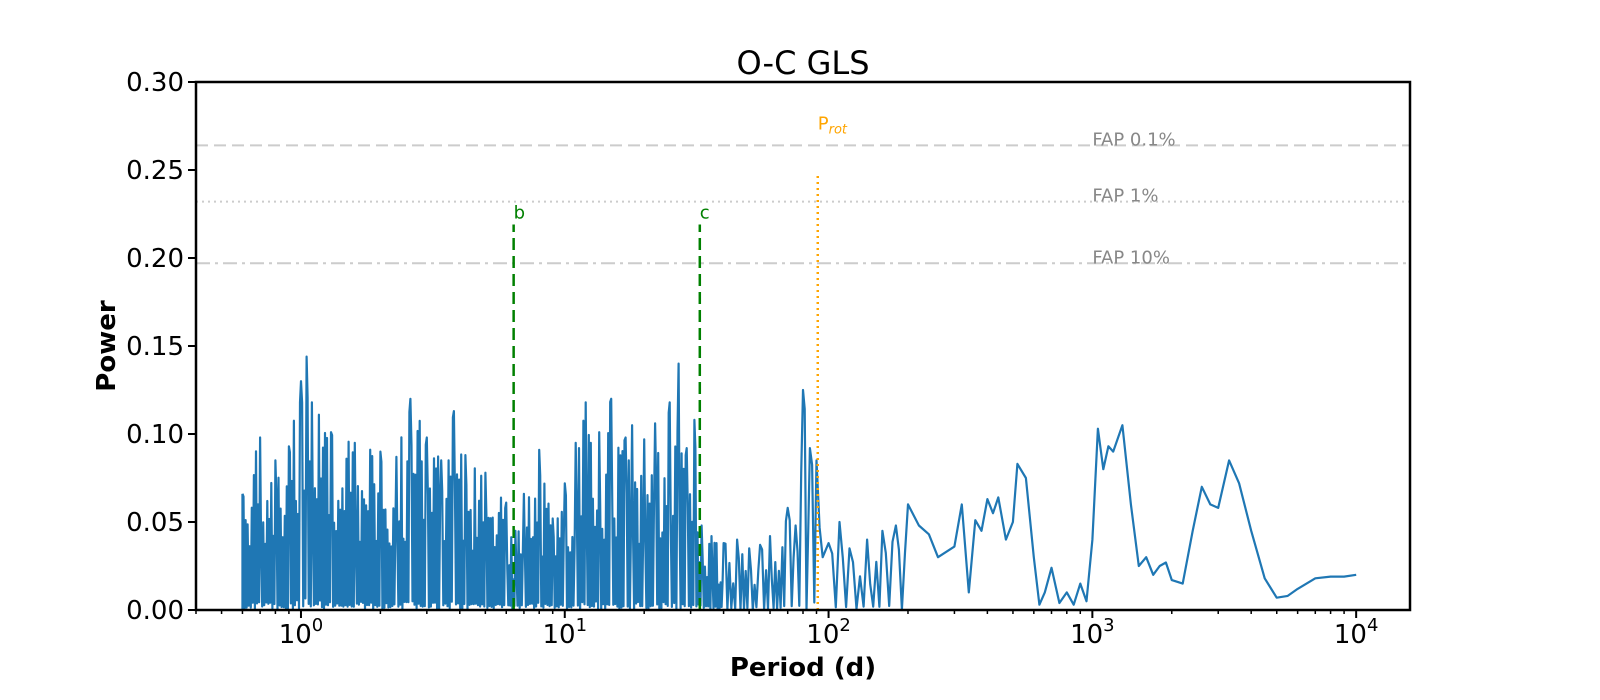 The width and height of the screenshot is (1600, 700). Describe the element at coordinates (519, 213) in the screenshot. I see `marker-label-b: b` at that location.